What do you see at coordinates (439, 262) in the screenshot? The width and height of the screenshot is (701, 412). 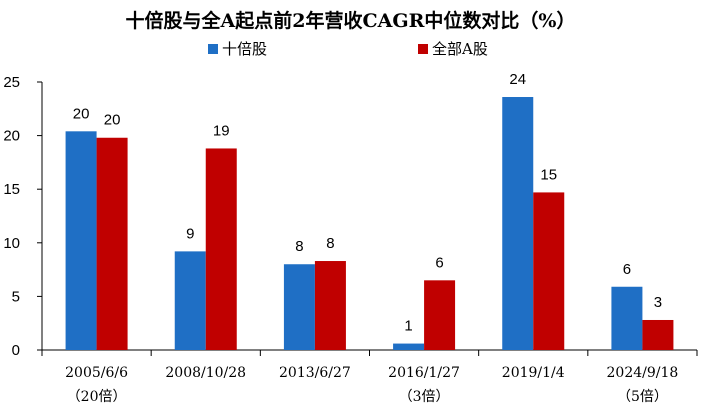 I see `data-label-all-a-3: 6` at bounding box center [439, 262].